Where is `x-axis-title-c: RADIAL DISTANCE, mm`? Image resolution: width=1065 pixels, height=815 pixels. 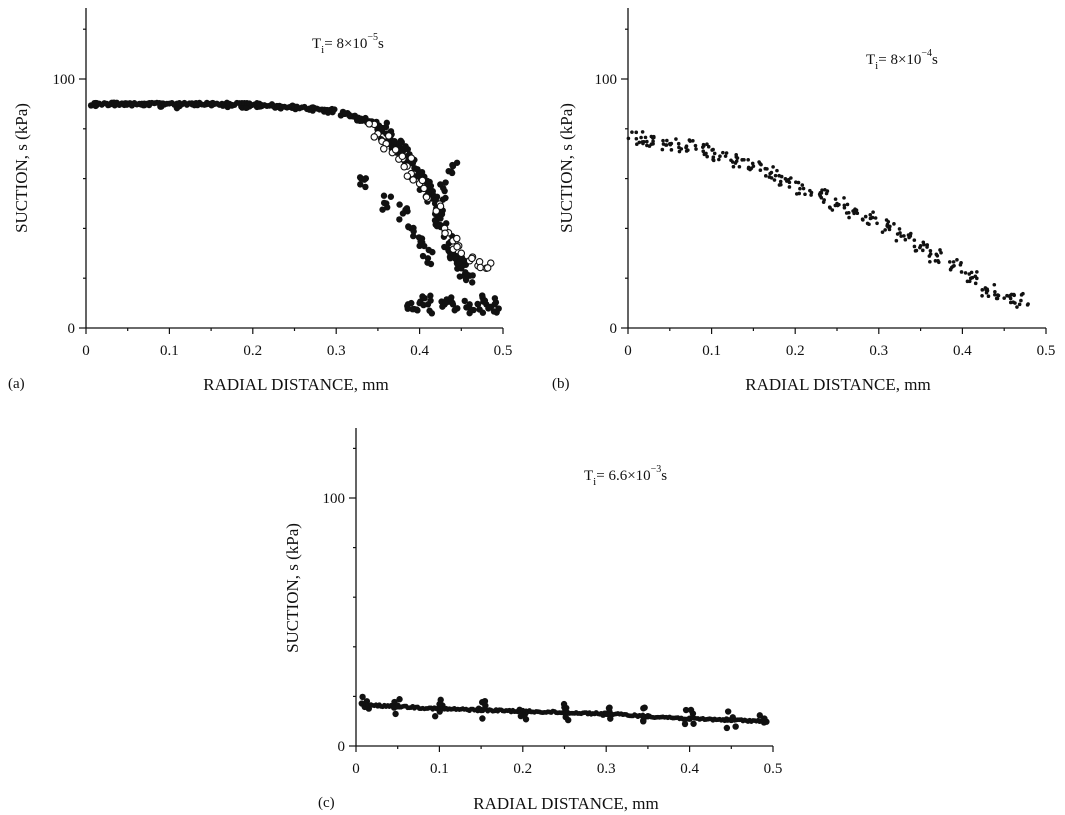 x-axis-title-c: RADIAL DISTANCE, mm is located at coordinates (565, 803).